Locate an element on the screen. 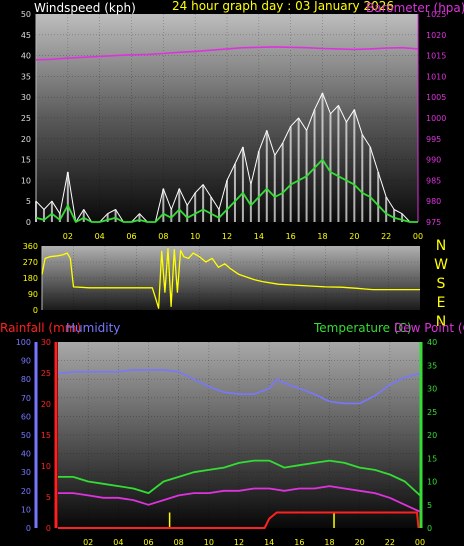  wind-tick-label: 45 is located at coordinates (26, 35).